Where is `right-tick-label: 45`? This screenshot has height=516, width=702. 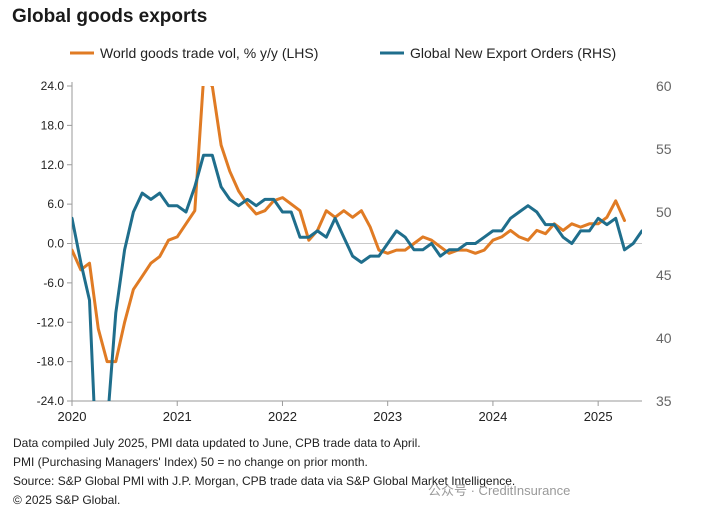 right-tick-label: 45 is located at coordinates (664, 275).